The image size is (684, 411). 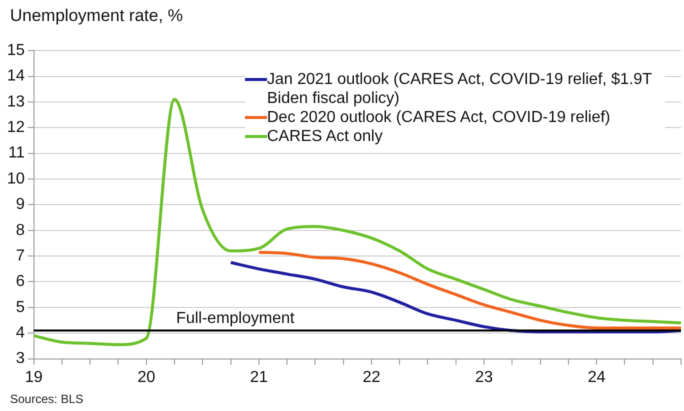 I want to click on y-tick-label: 5, so click(x=20, y=307).